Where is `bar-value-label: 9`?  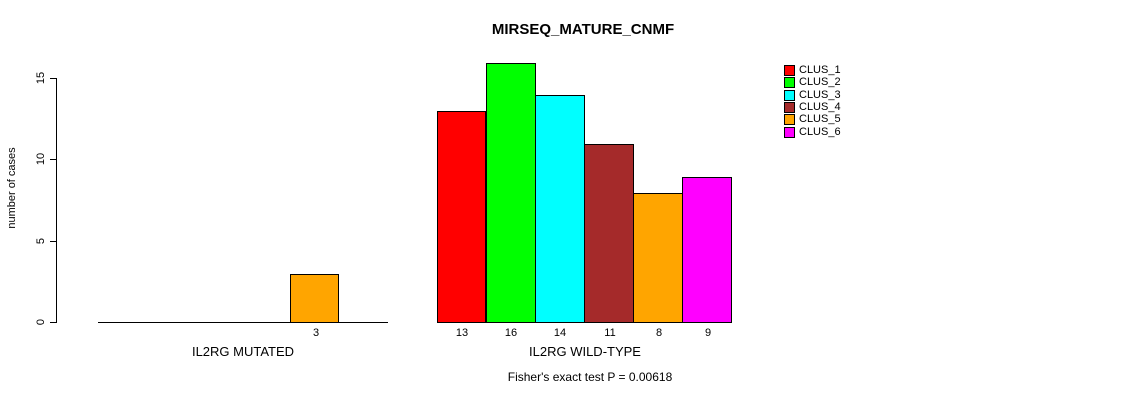
bar-value-label: 9 is located at coordinates (708, 333).